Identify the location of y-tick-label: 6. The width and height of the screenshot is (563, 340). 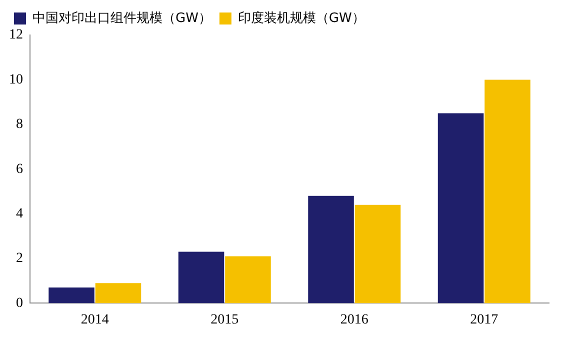
(19, 169).